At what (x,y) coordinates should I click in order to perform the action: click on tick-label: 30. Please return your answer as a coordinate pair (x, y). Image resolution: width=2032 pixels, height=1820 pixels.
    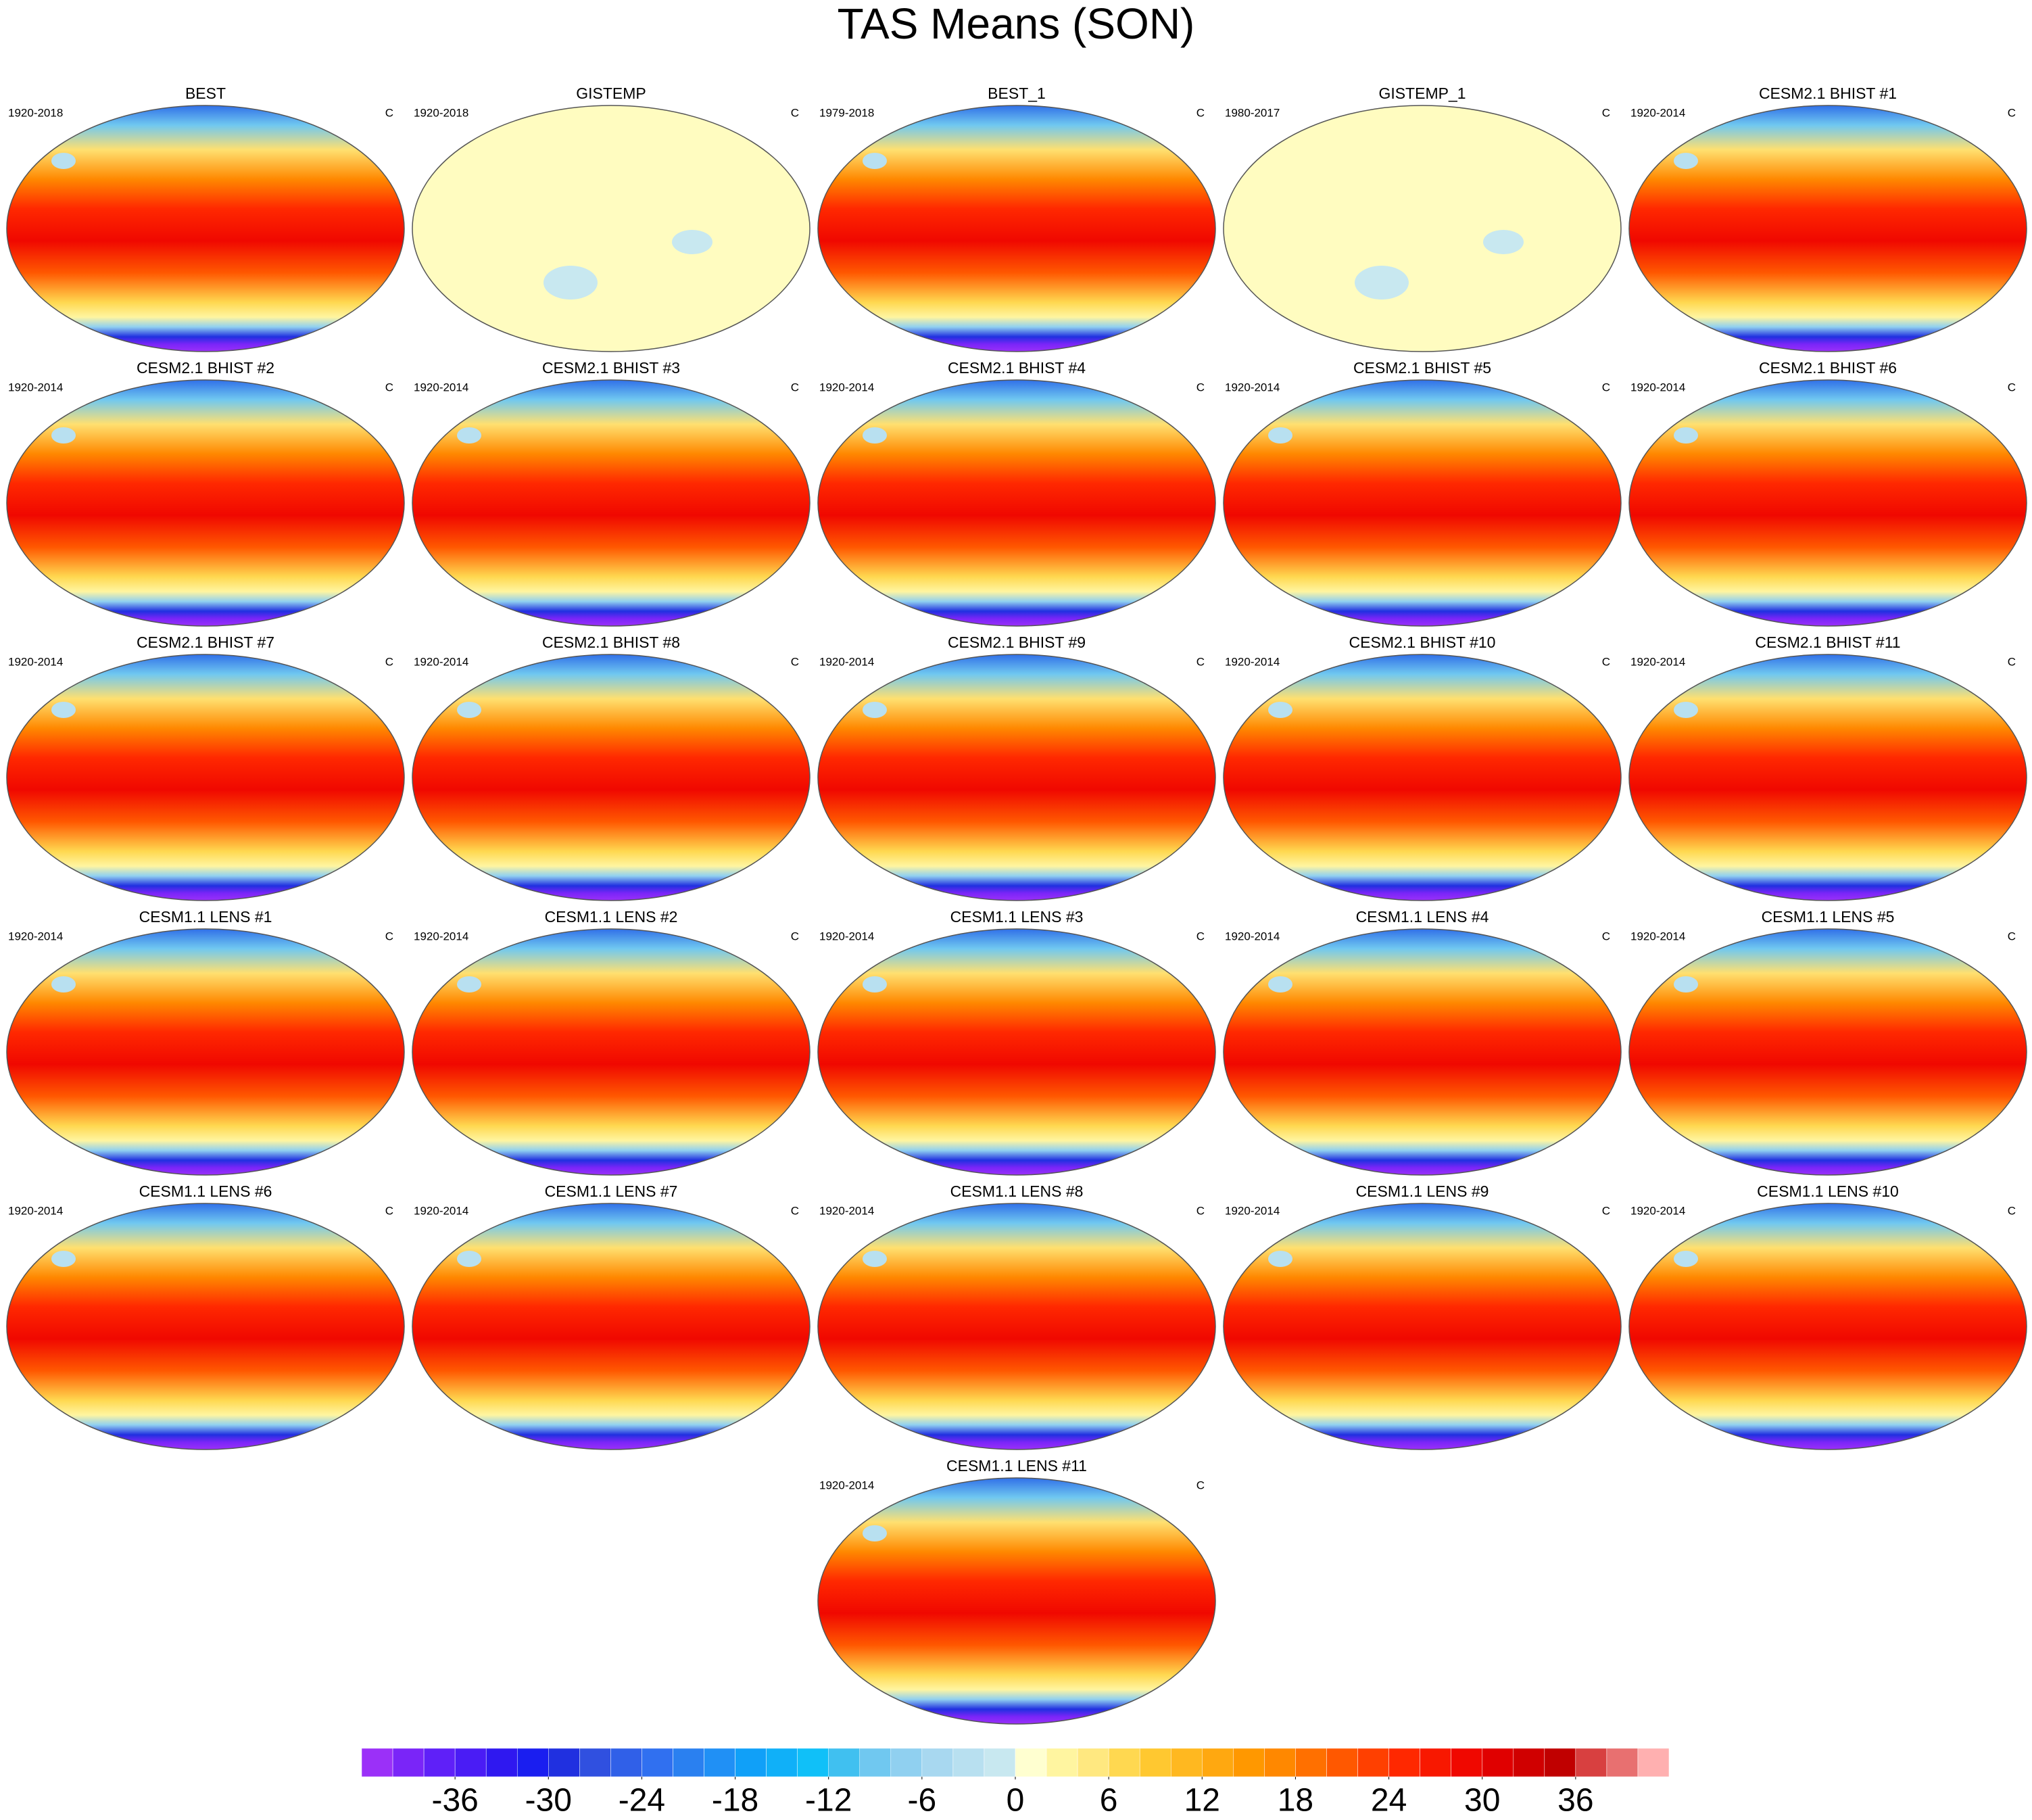
    Looking at the image, I should click on (1482, 1801).